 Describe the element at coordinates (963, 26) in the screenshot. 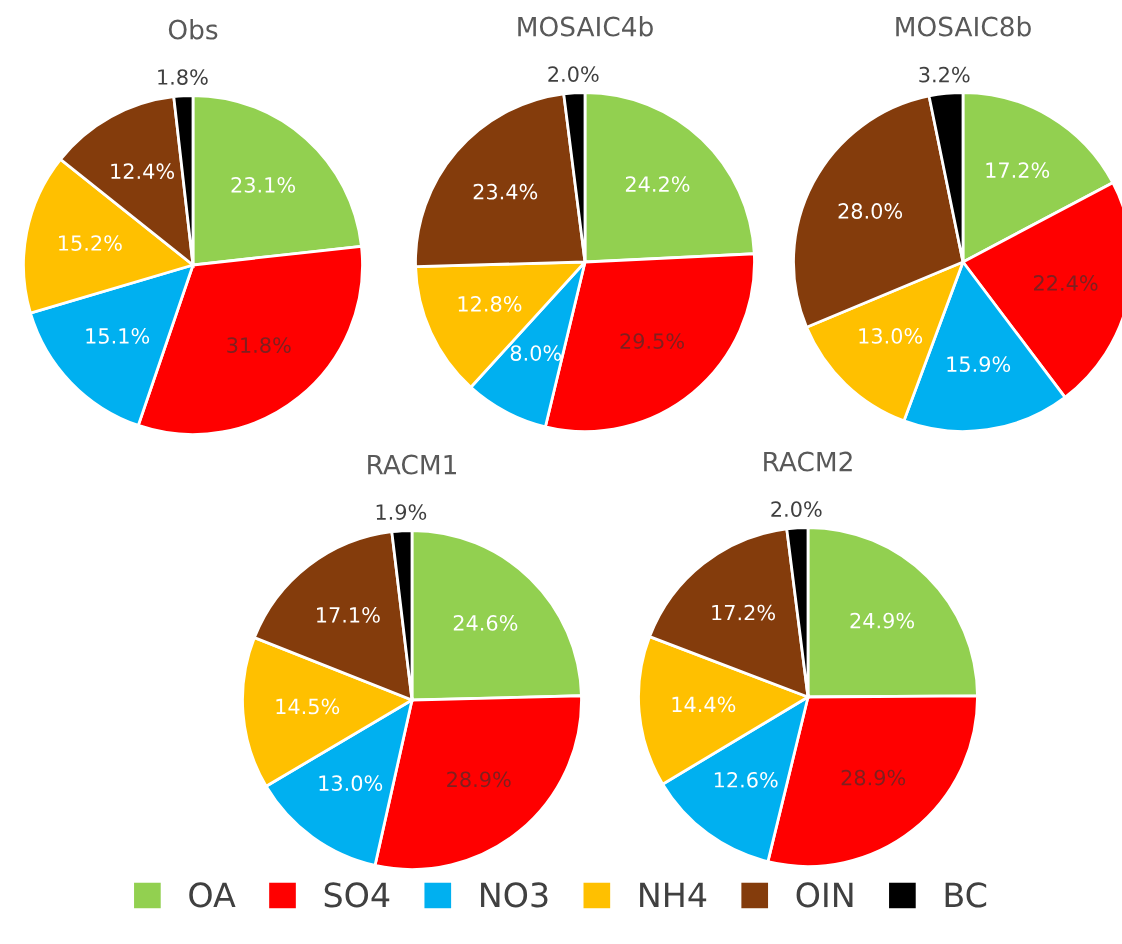

I see `chart-title: MOSAIC8b` at that location.